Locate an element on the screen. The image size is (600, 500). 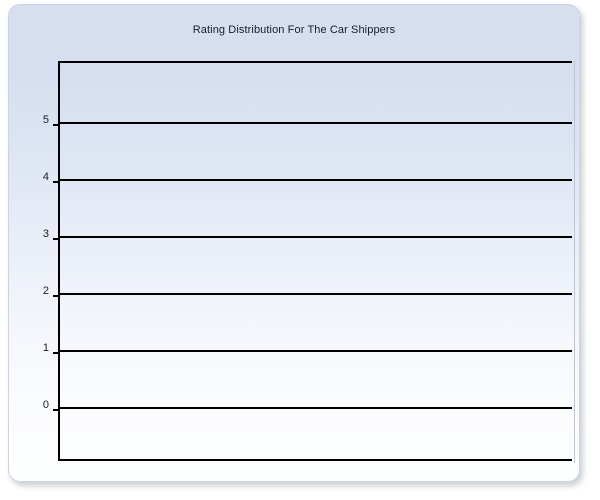
y-tick-label-3: 3 is located at coordinates (45, 234).